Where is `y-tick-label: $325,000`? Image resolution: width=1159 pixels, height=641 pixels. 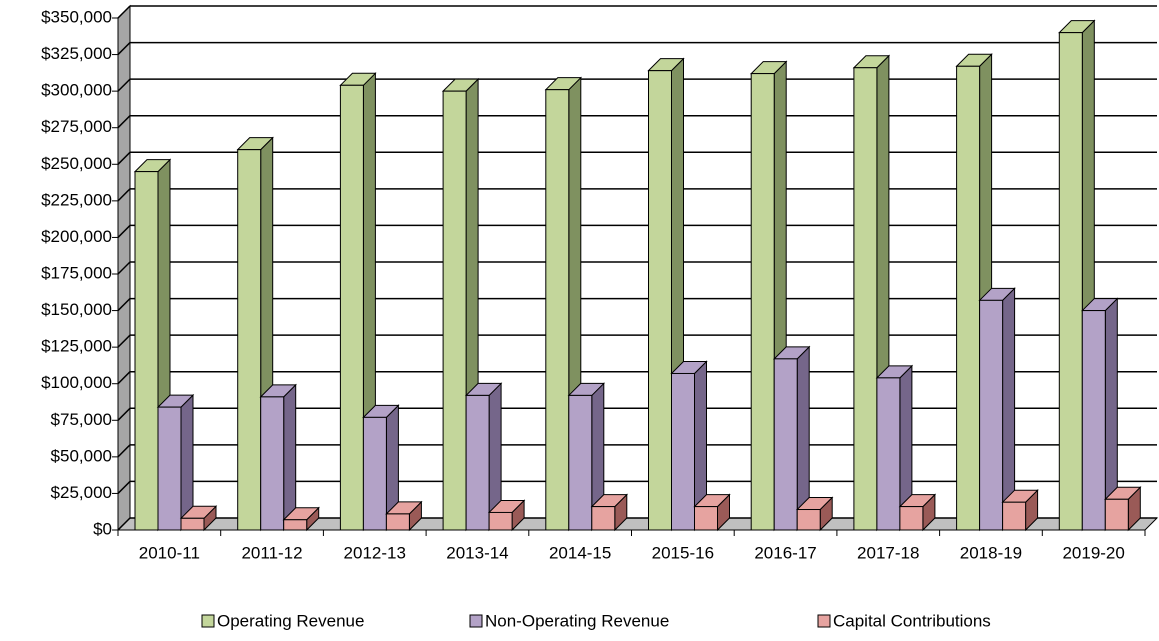
y-tick-label: $325,000 is located at coordinates (76, 53).